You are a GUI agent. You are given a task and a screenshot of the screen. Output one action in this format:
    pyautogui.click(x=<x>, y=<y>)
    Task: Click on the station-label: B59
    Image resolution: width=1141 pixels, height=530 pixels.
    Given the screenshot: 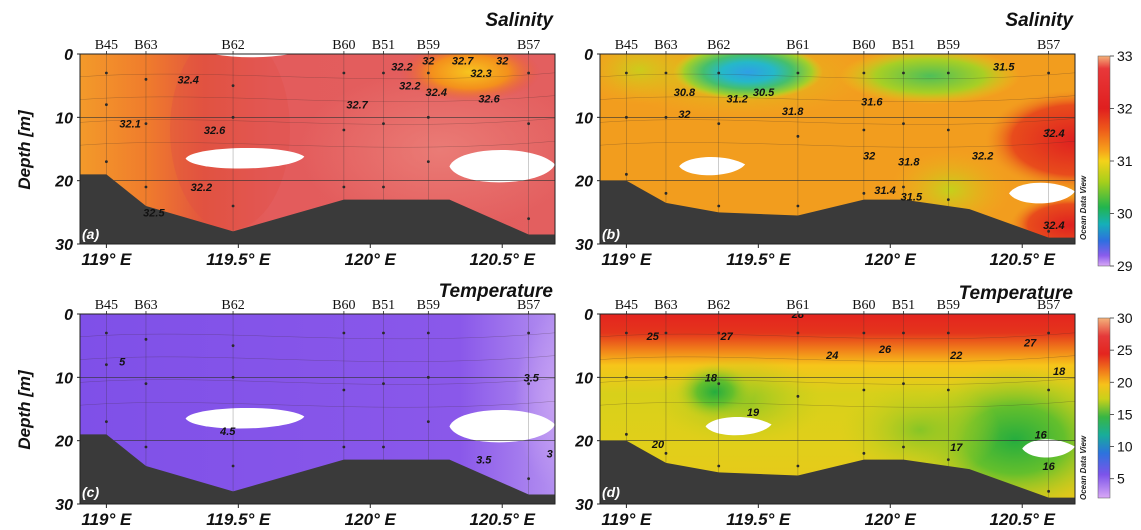 What is the action you would take?
    pyautogui.click(x=428, y=45)
    